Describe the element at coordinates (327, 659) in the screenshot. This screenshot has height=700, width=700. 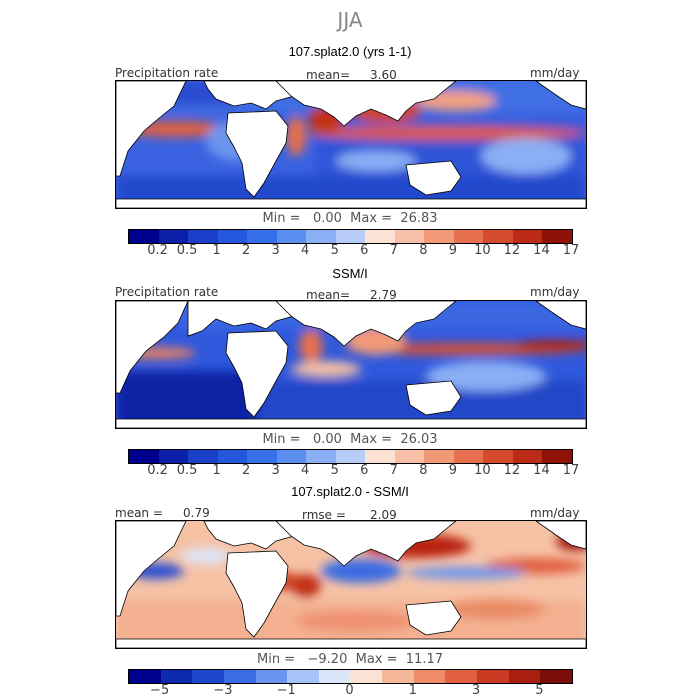
I see `panel-3-min-value: −9.20` at that location.